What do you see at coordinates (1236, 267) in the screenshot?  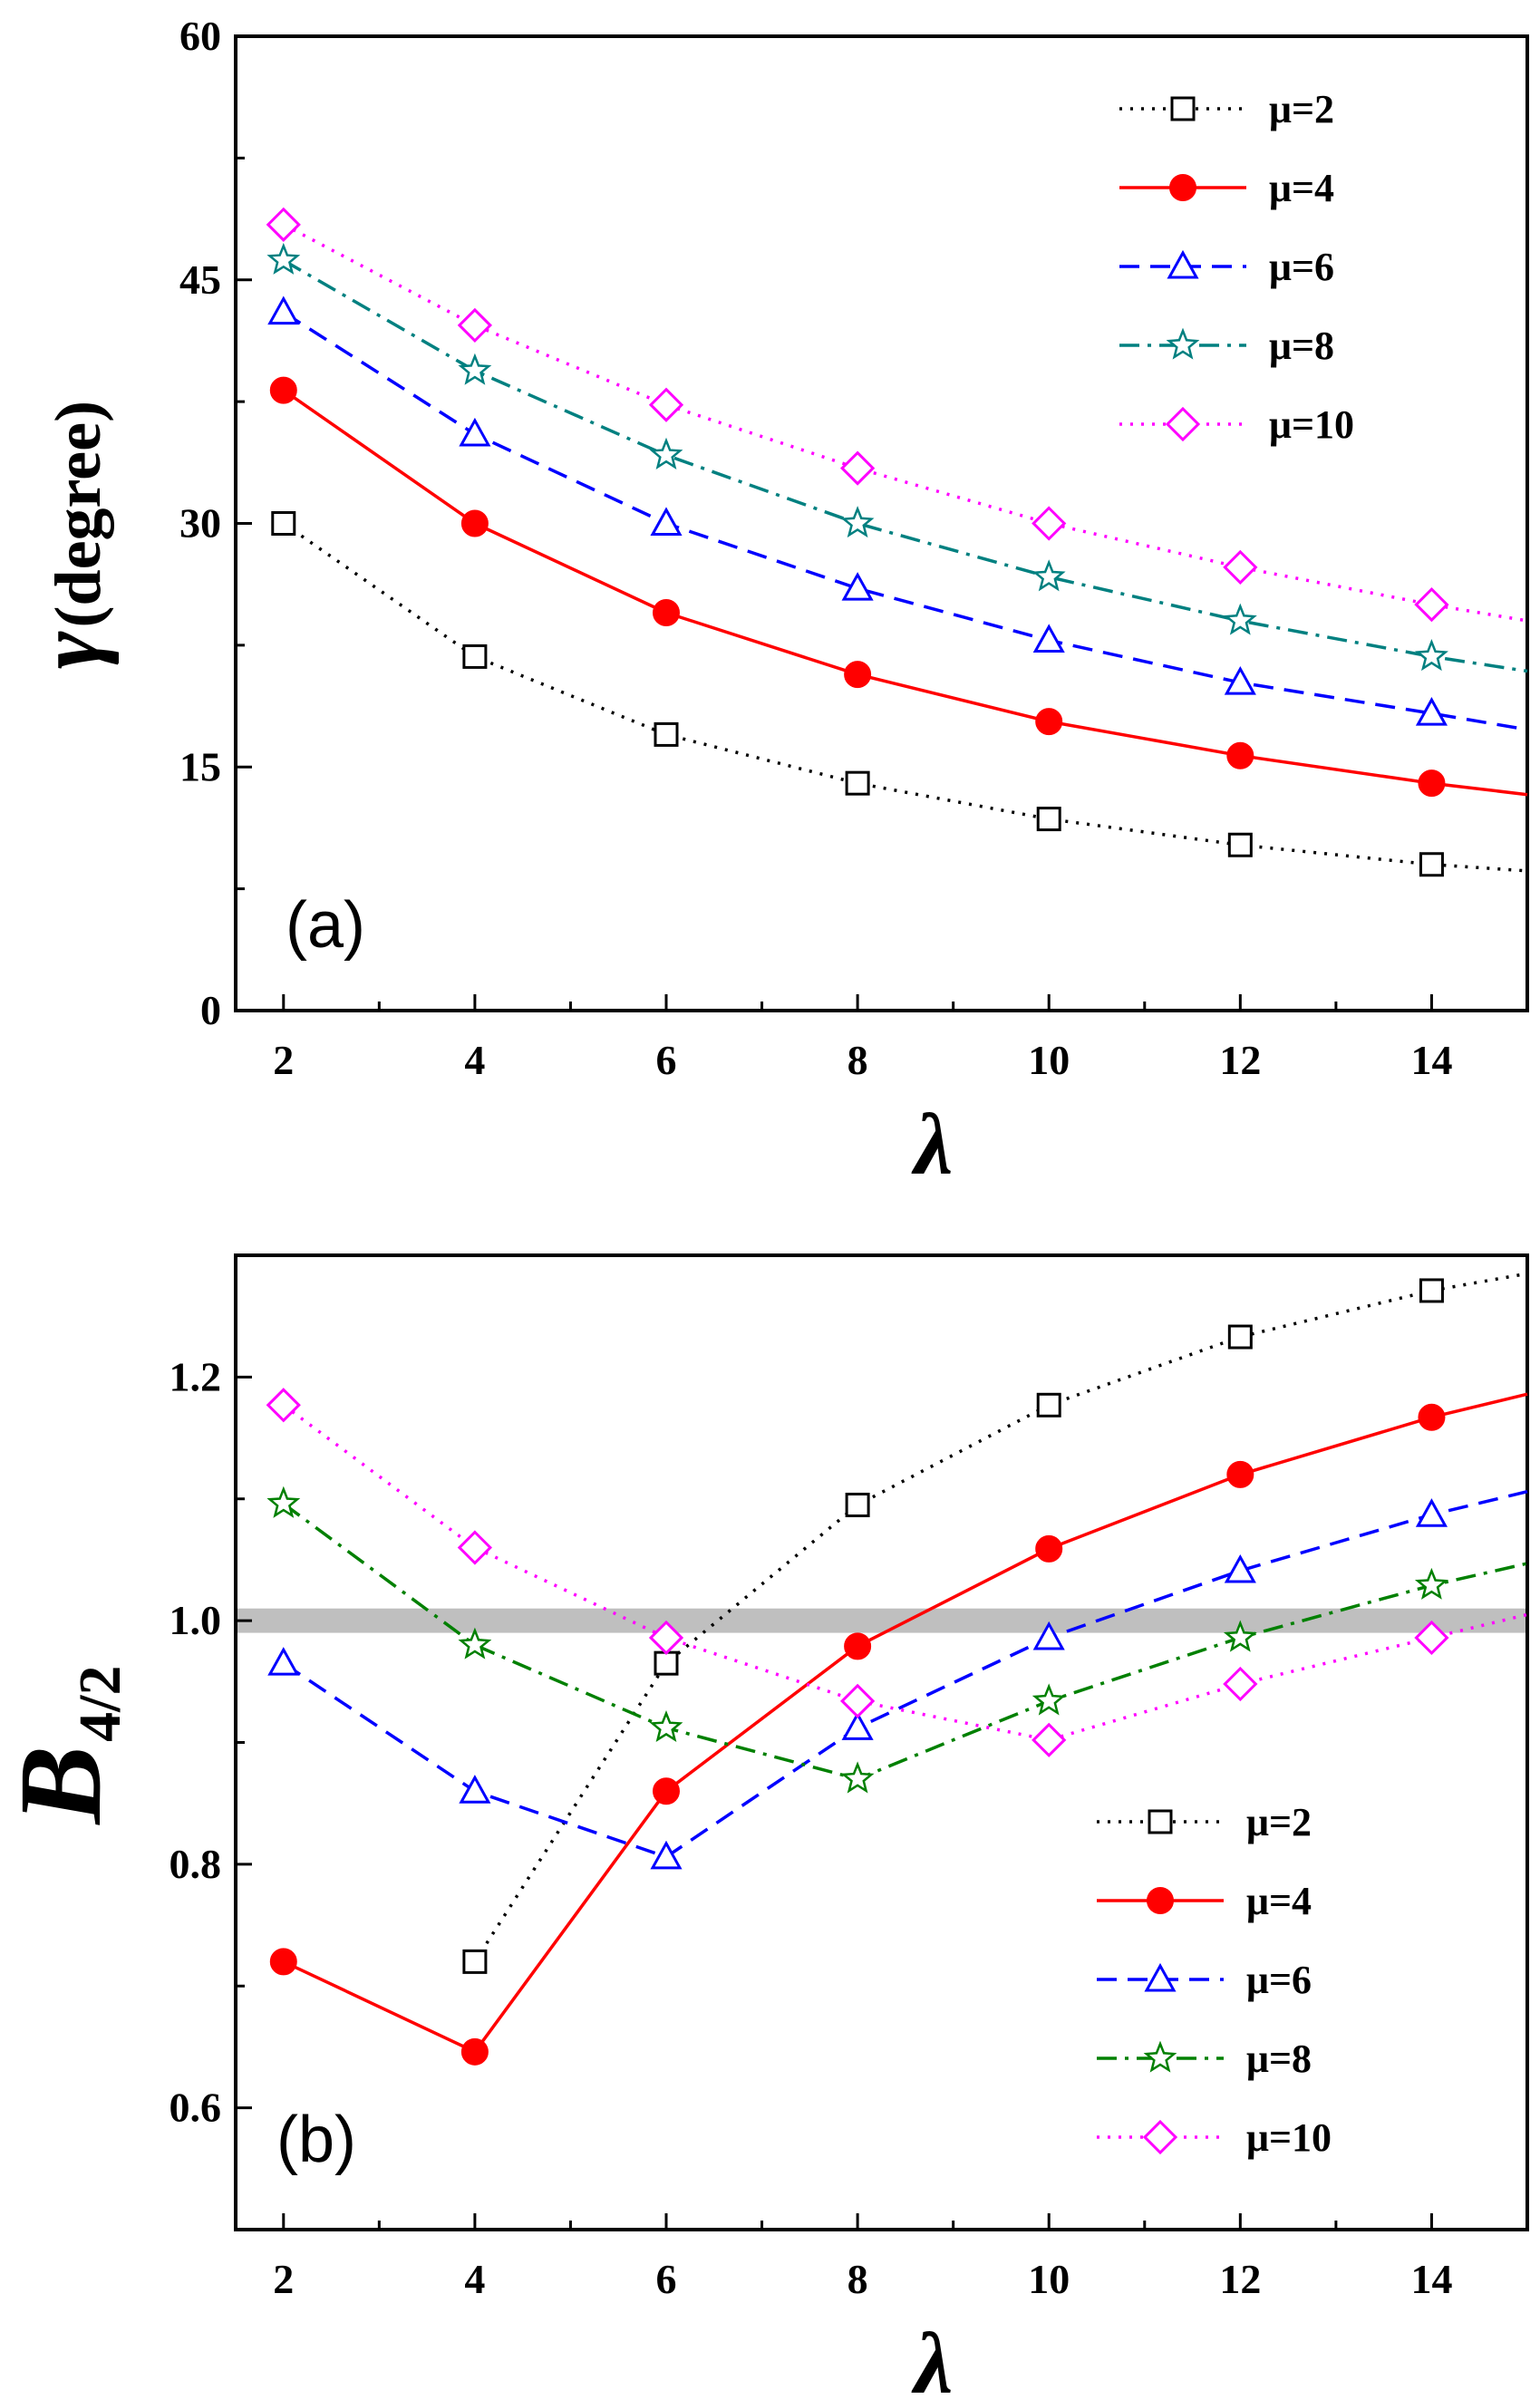 I see `legend-a: μ=2 μ=4 μ=6 μ=8 μ=10` at bounding box center [1236, 267].